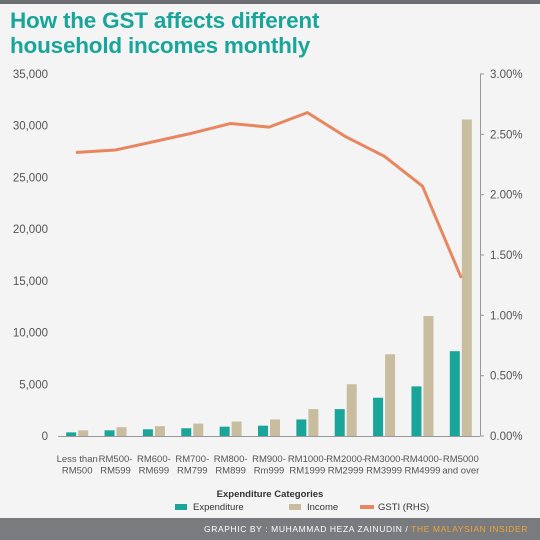  Describe the element at coordinates (506, 196) in the screenshot. I see `y2-tick-label: 2.00%` at that location.